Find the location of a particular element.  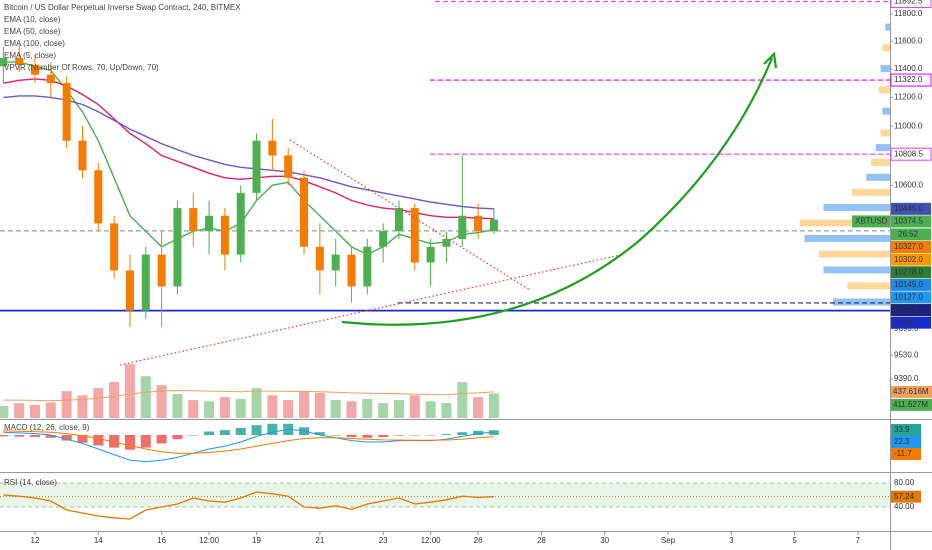

y-tick-label: 11600.0 is located at coordinates (908, 40).